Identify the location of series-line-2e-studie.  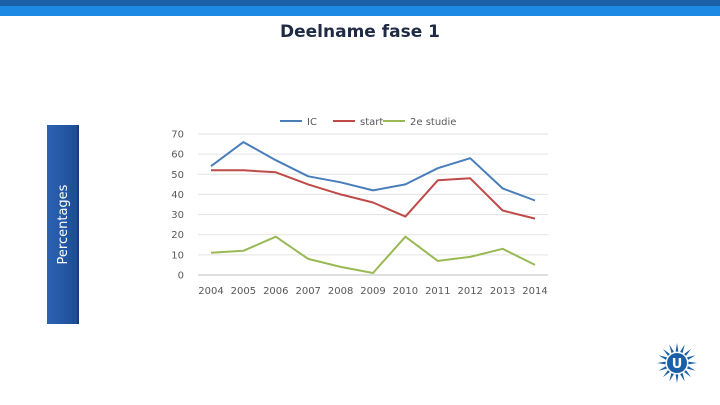
(373, 254).